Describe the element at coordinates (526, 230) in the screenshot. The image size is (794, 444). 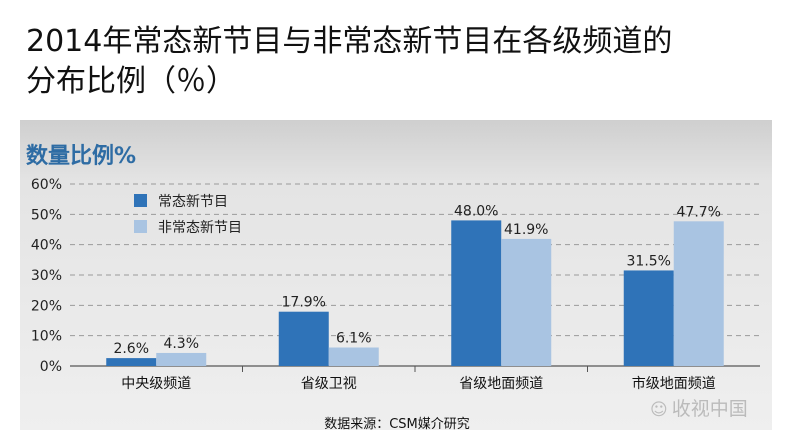
I see `data-label: 41.9%` at that location.